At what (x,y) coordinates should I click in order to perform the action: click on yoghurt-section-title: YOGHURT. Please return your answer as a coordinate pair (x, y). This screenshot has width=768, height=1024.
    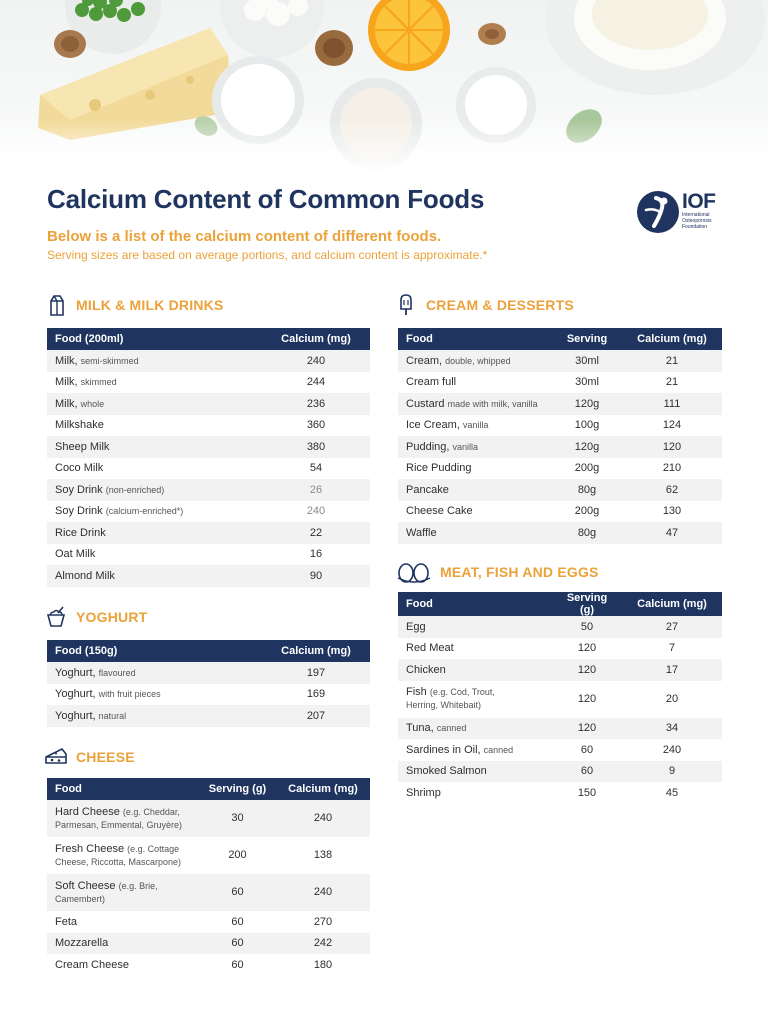
    Looking at the image, I should click on (112, 617).